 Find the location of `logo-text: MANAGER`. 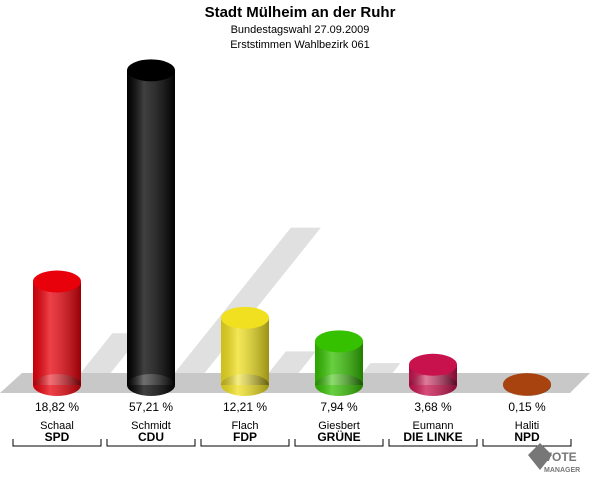

logo-text: MANAGER is located at coordinates (562, 470).